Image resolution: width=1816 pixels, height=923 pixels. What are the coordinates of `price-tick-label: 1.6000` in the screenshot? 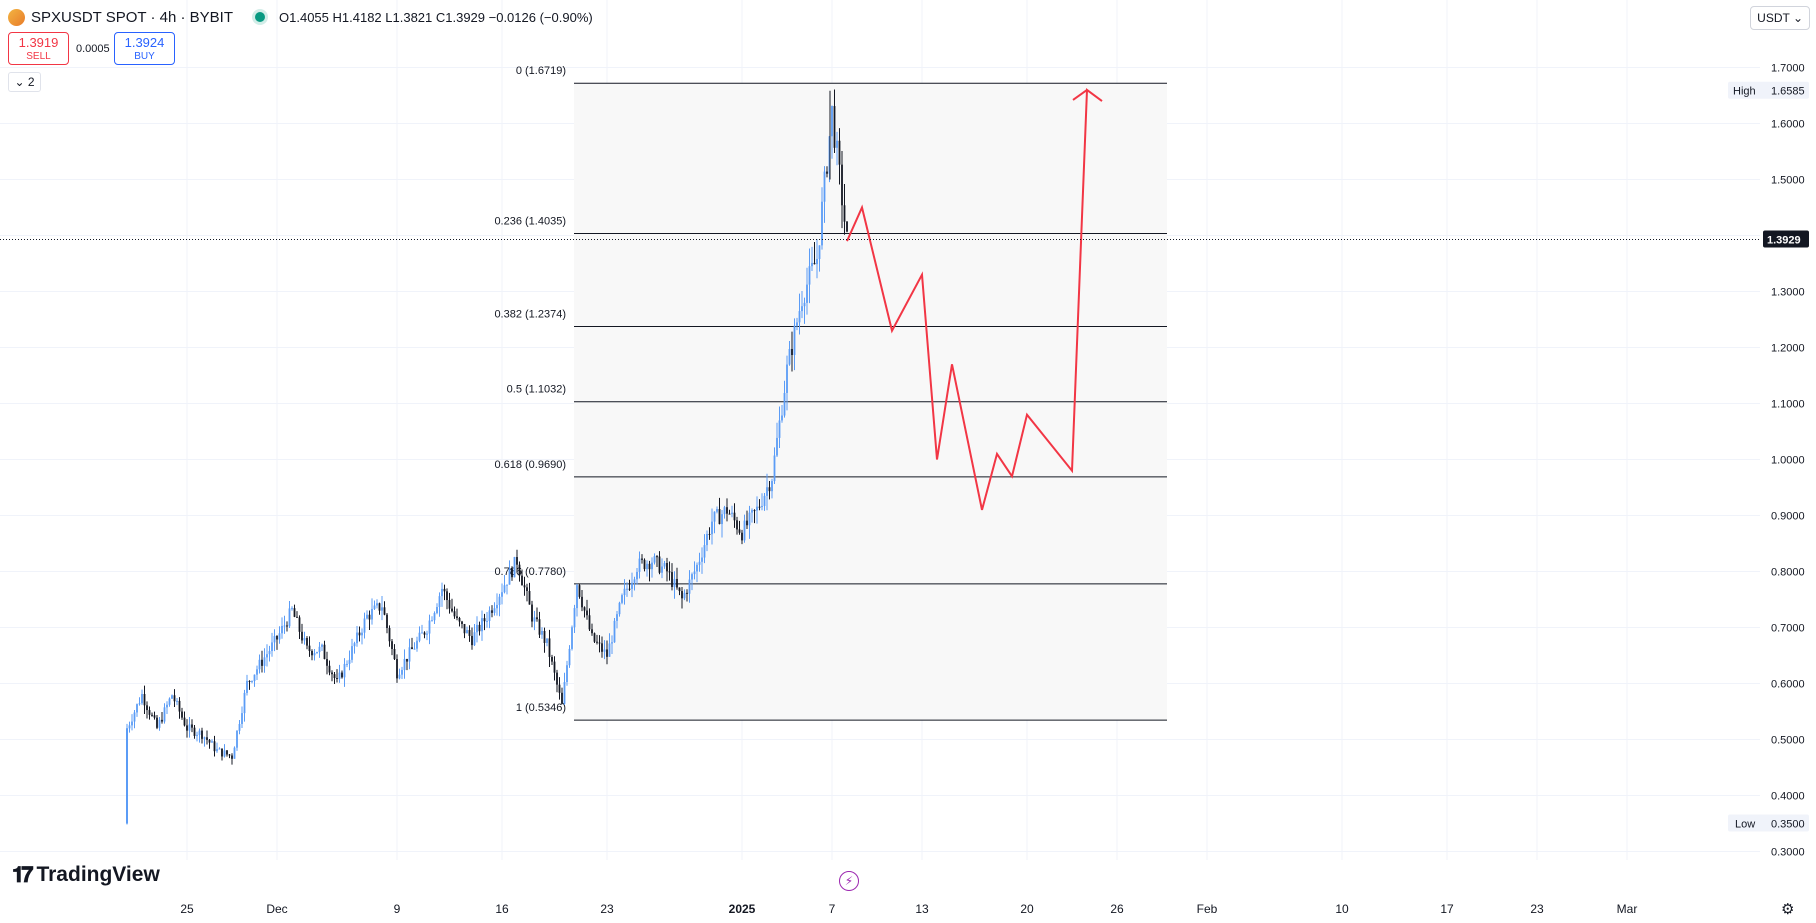 It's located at (1788, 125).